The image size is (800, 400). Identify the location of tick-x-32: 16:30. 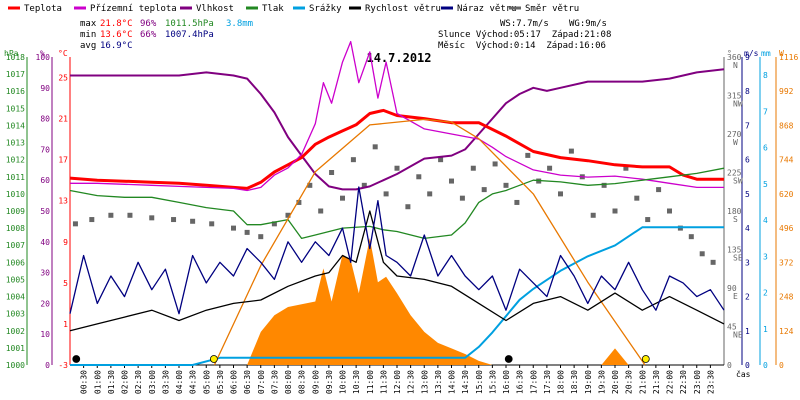
(520, 382).